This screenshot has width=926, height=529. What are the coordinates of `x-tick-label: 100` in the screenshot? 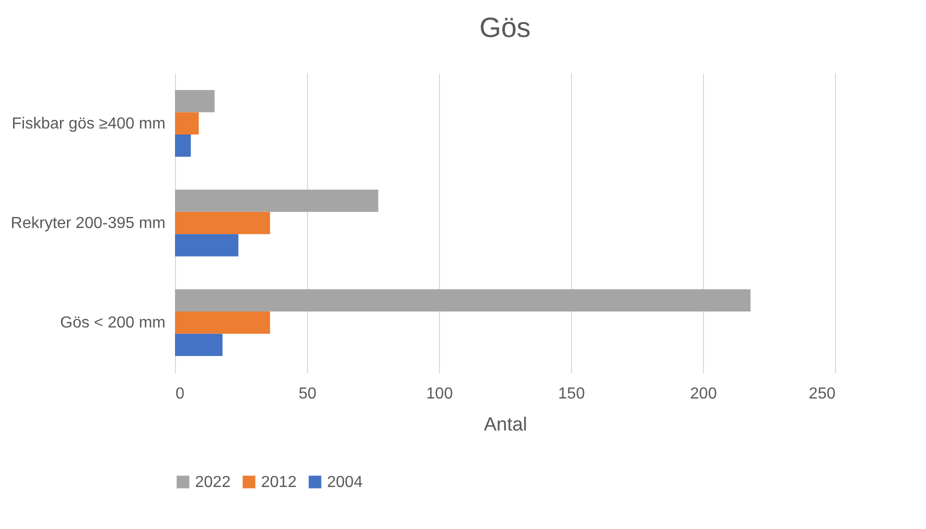 It's located at (439, 394).